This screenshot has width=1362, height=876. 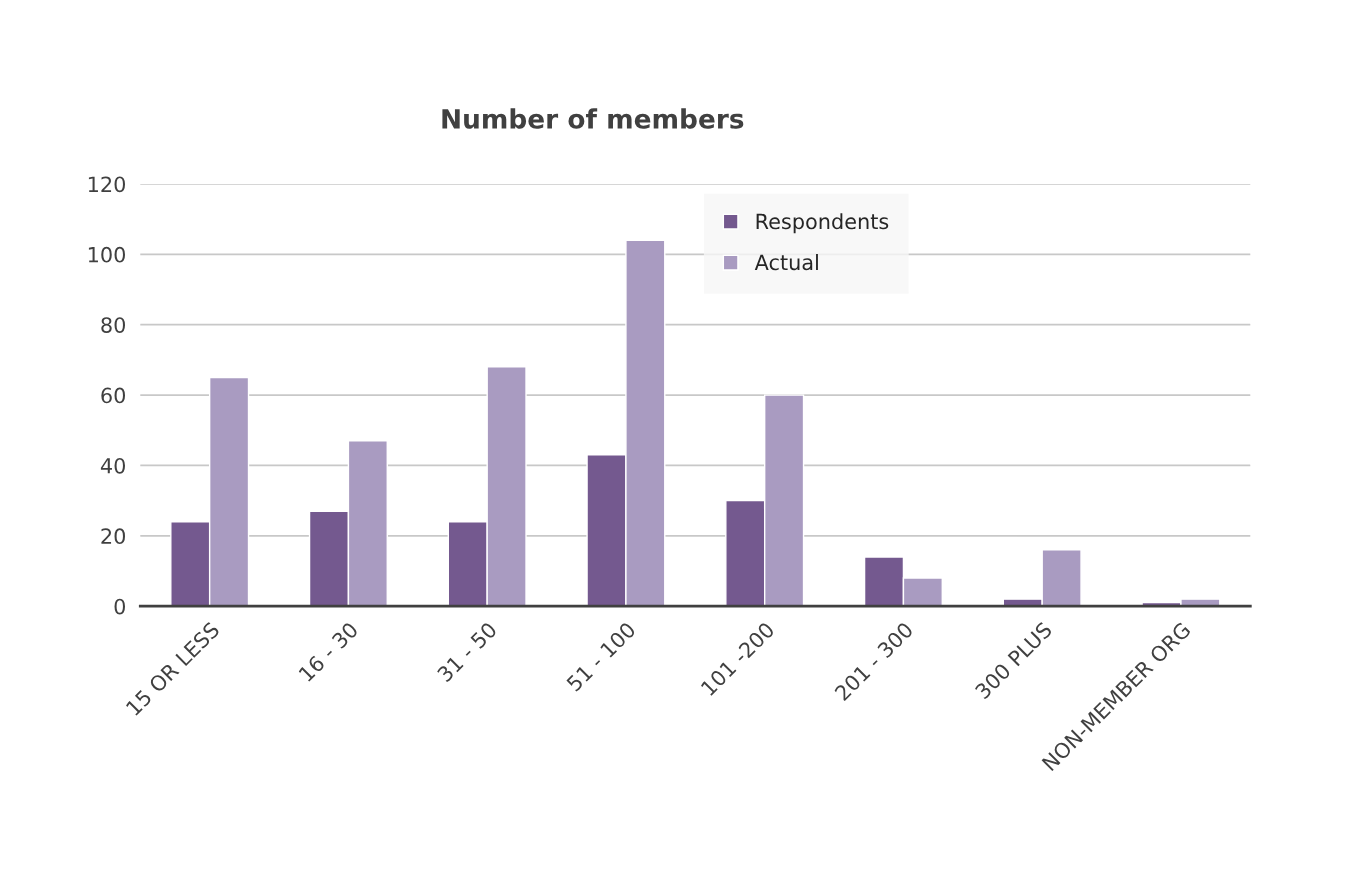 I want to click on y-tick-label: 0, so click(x=120, y=606).